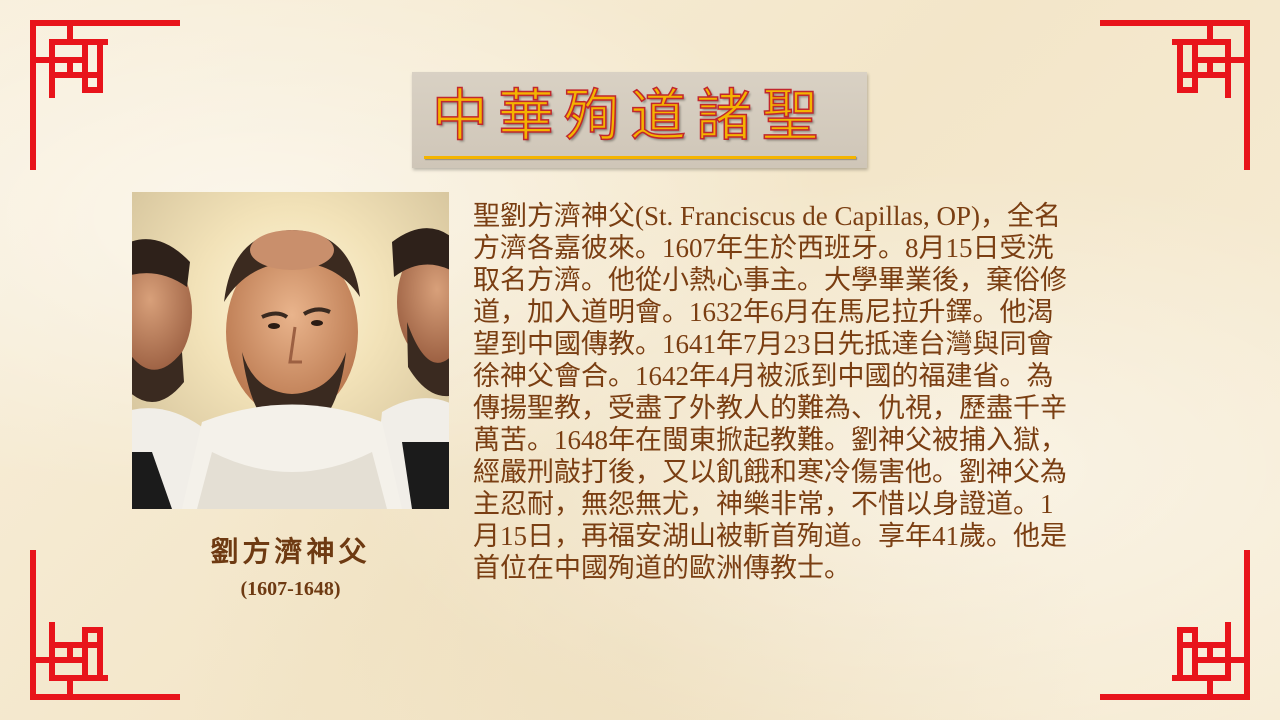 The height and width of the screenshot is (720, 1280). What do you see at coordinates (763, 376) in the screenshot?
I see `bio-line: 徐神父會合。1642年4月被派到中國的福建省。為` at bounding box center [763, 376].